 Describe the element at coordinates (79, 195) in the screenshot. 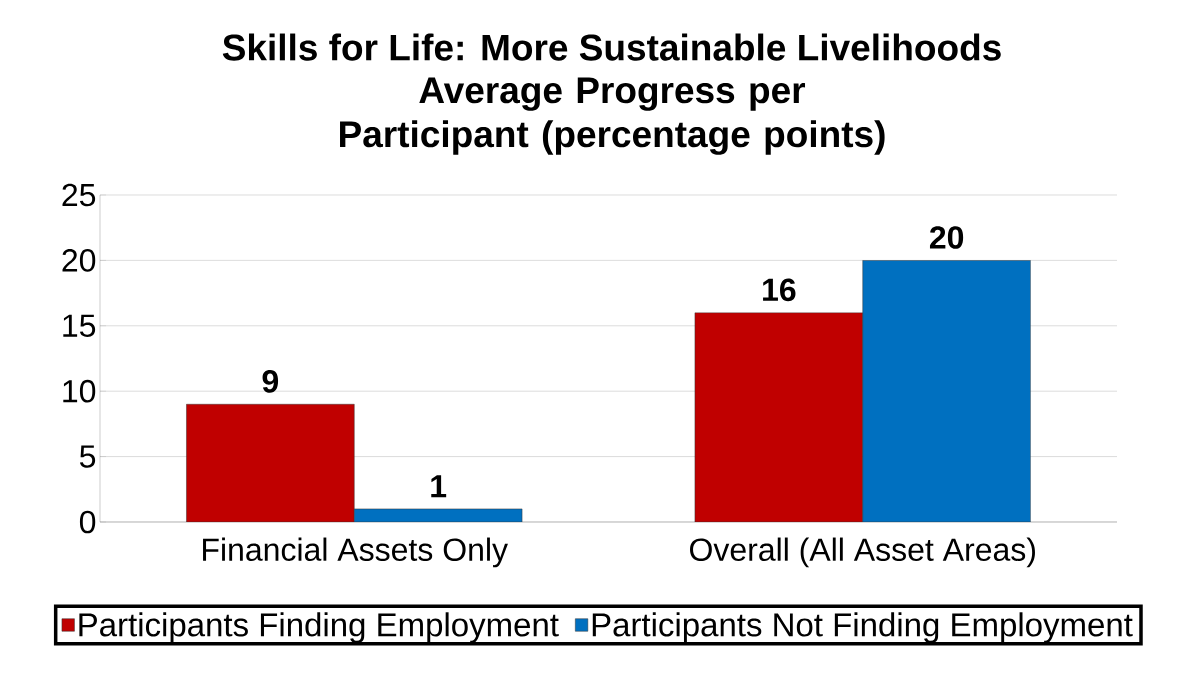

I see `y-tick-label: 25` at that location.